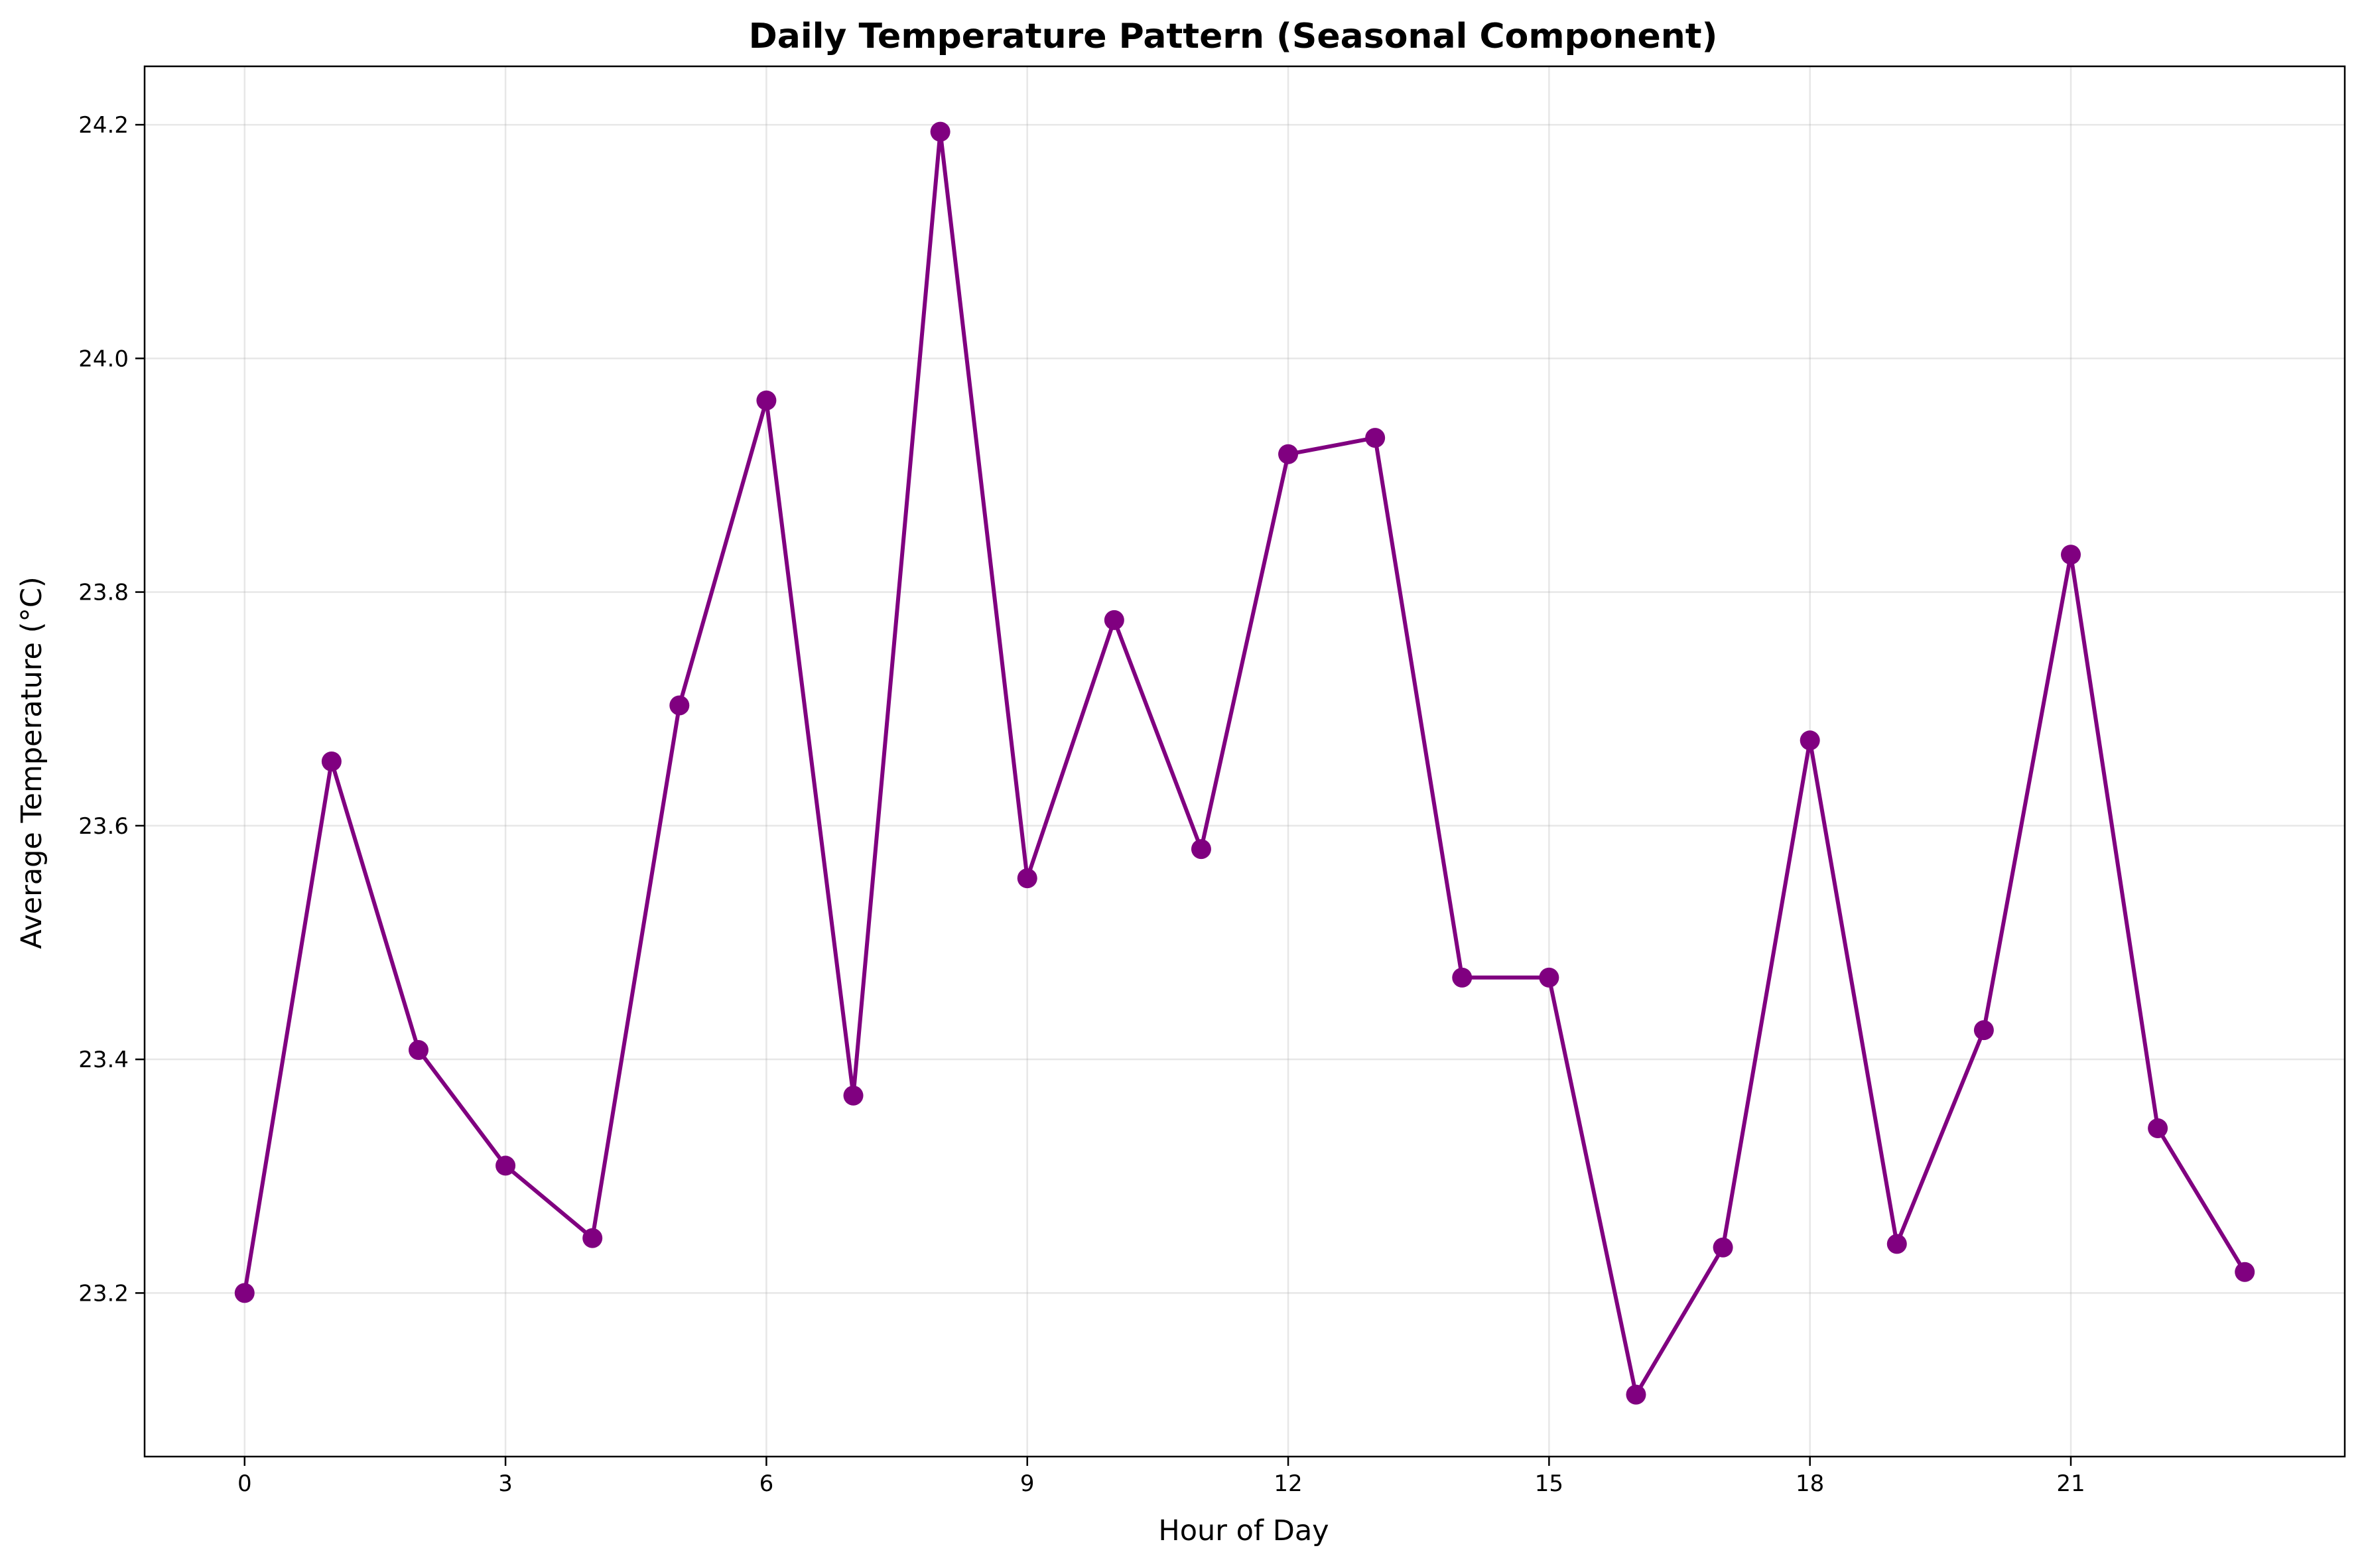 Image resolution: width=2364 pixels, height=1568 pixels. I want to click on y-tick-label: 23.6, so click(103, 827).